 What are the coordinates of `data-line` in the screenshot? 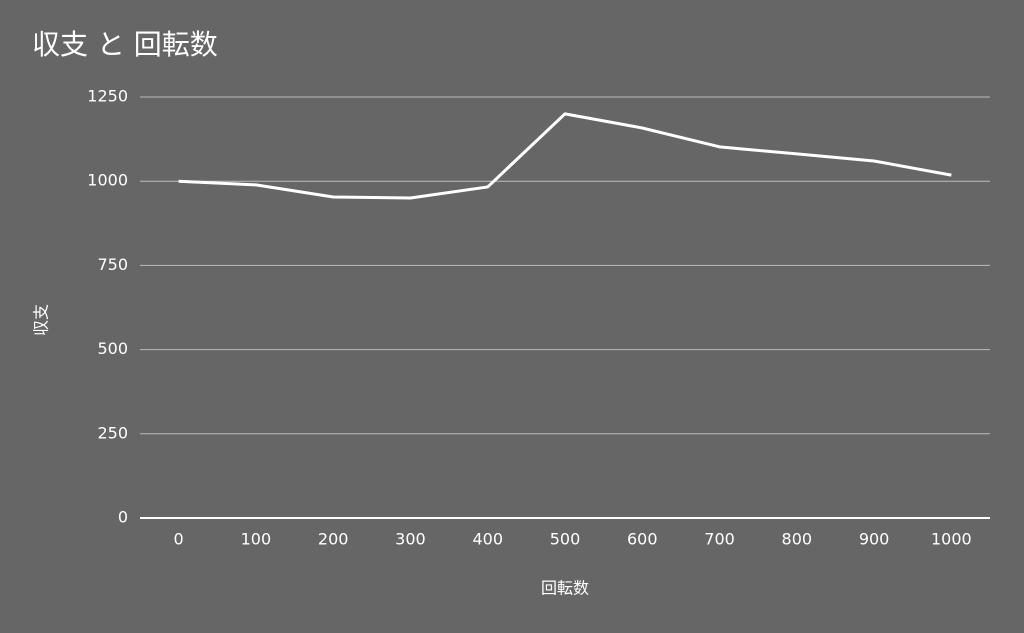 It's located at (565, 156).